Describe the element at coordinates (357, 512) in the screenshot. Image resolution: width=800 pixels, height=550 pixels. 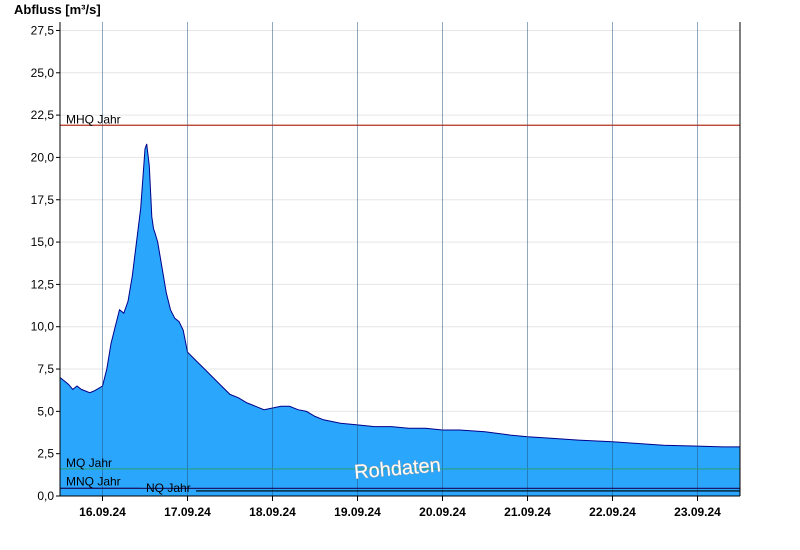
I see `x-tick-label: 19.09.24` at that location.